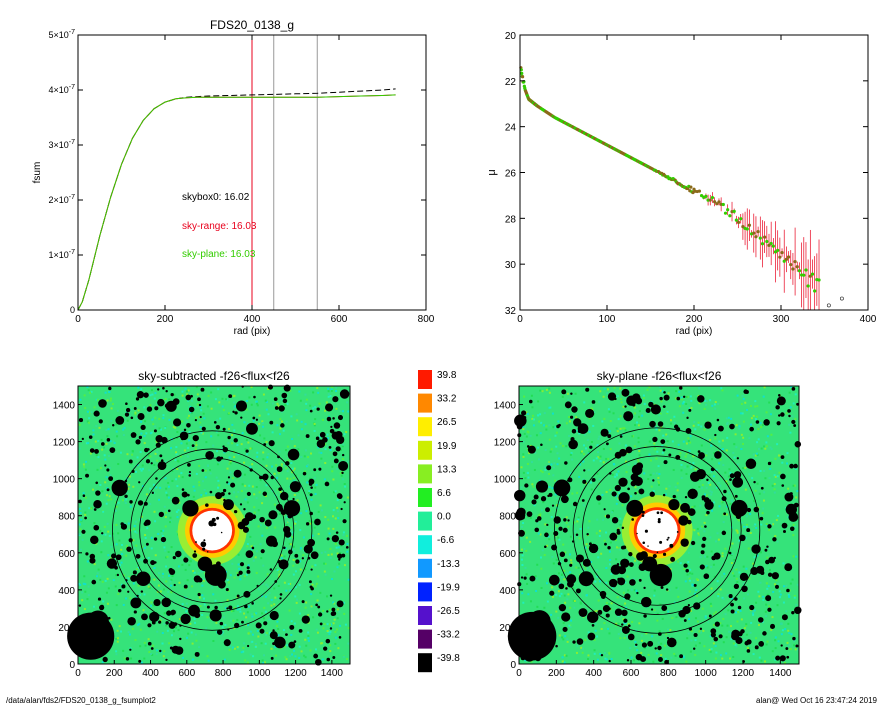 The height and width of the screenshot is (708, 885). What do you see at coordinates (448, 635) in the screenshot?
I see `colorbar-label: -33.2` at bounding box center [448, 635].